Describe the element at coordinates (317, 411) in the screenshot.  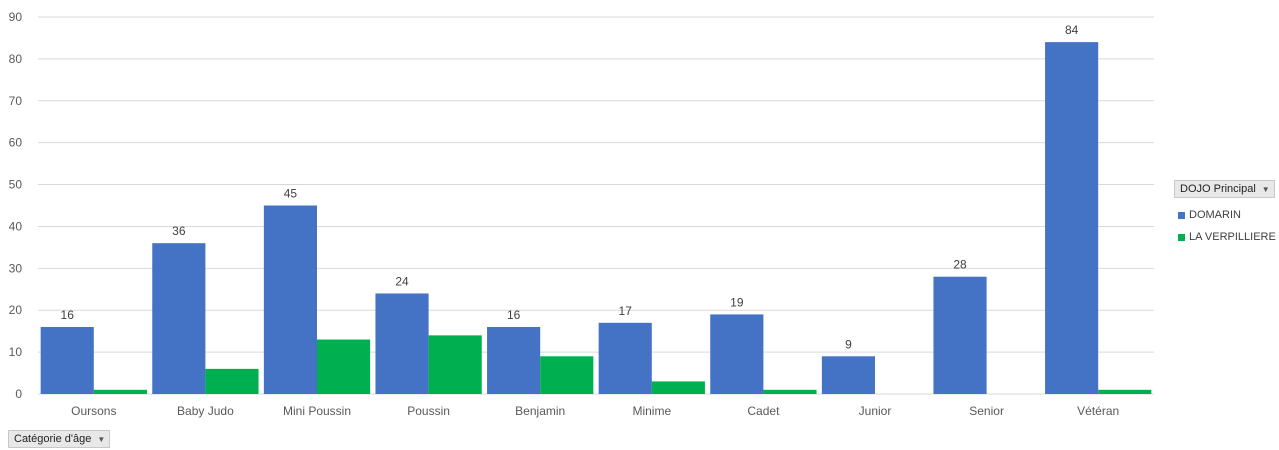
I see `x-tick-label: Mini Poussin` at that location.